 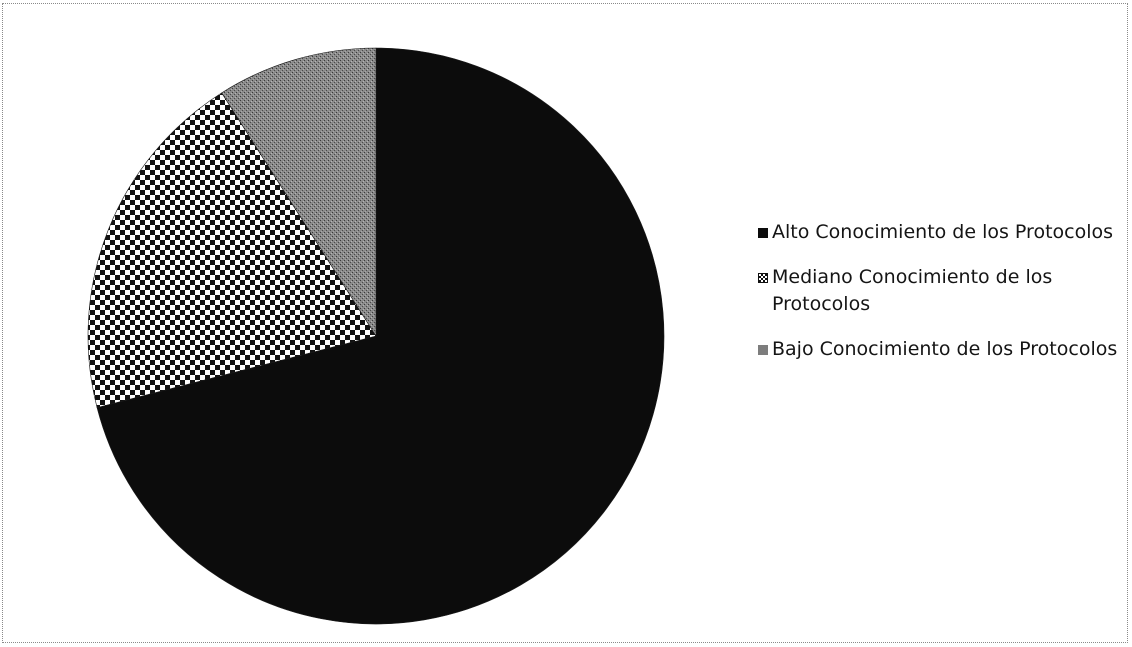 I want to click on legend-label-mediano: Mediano Conocimiento de los Protocolos, so click(x=912, y=290).